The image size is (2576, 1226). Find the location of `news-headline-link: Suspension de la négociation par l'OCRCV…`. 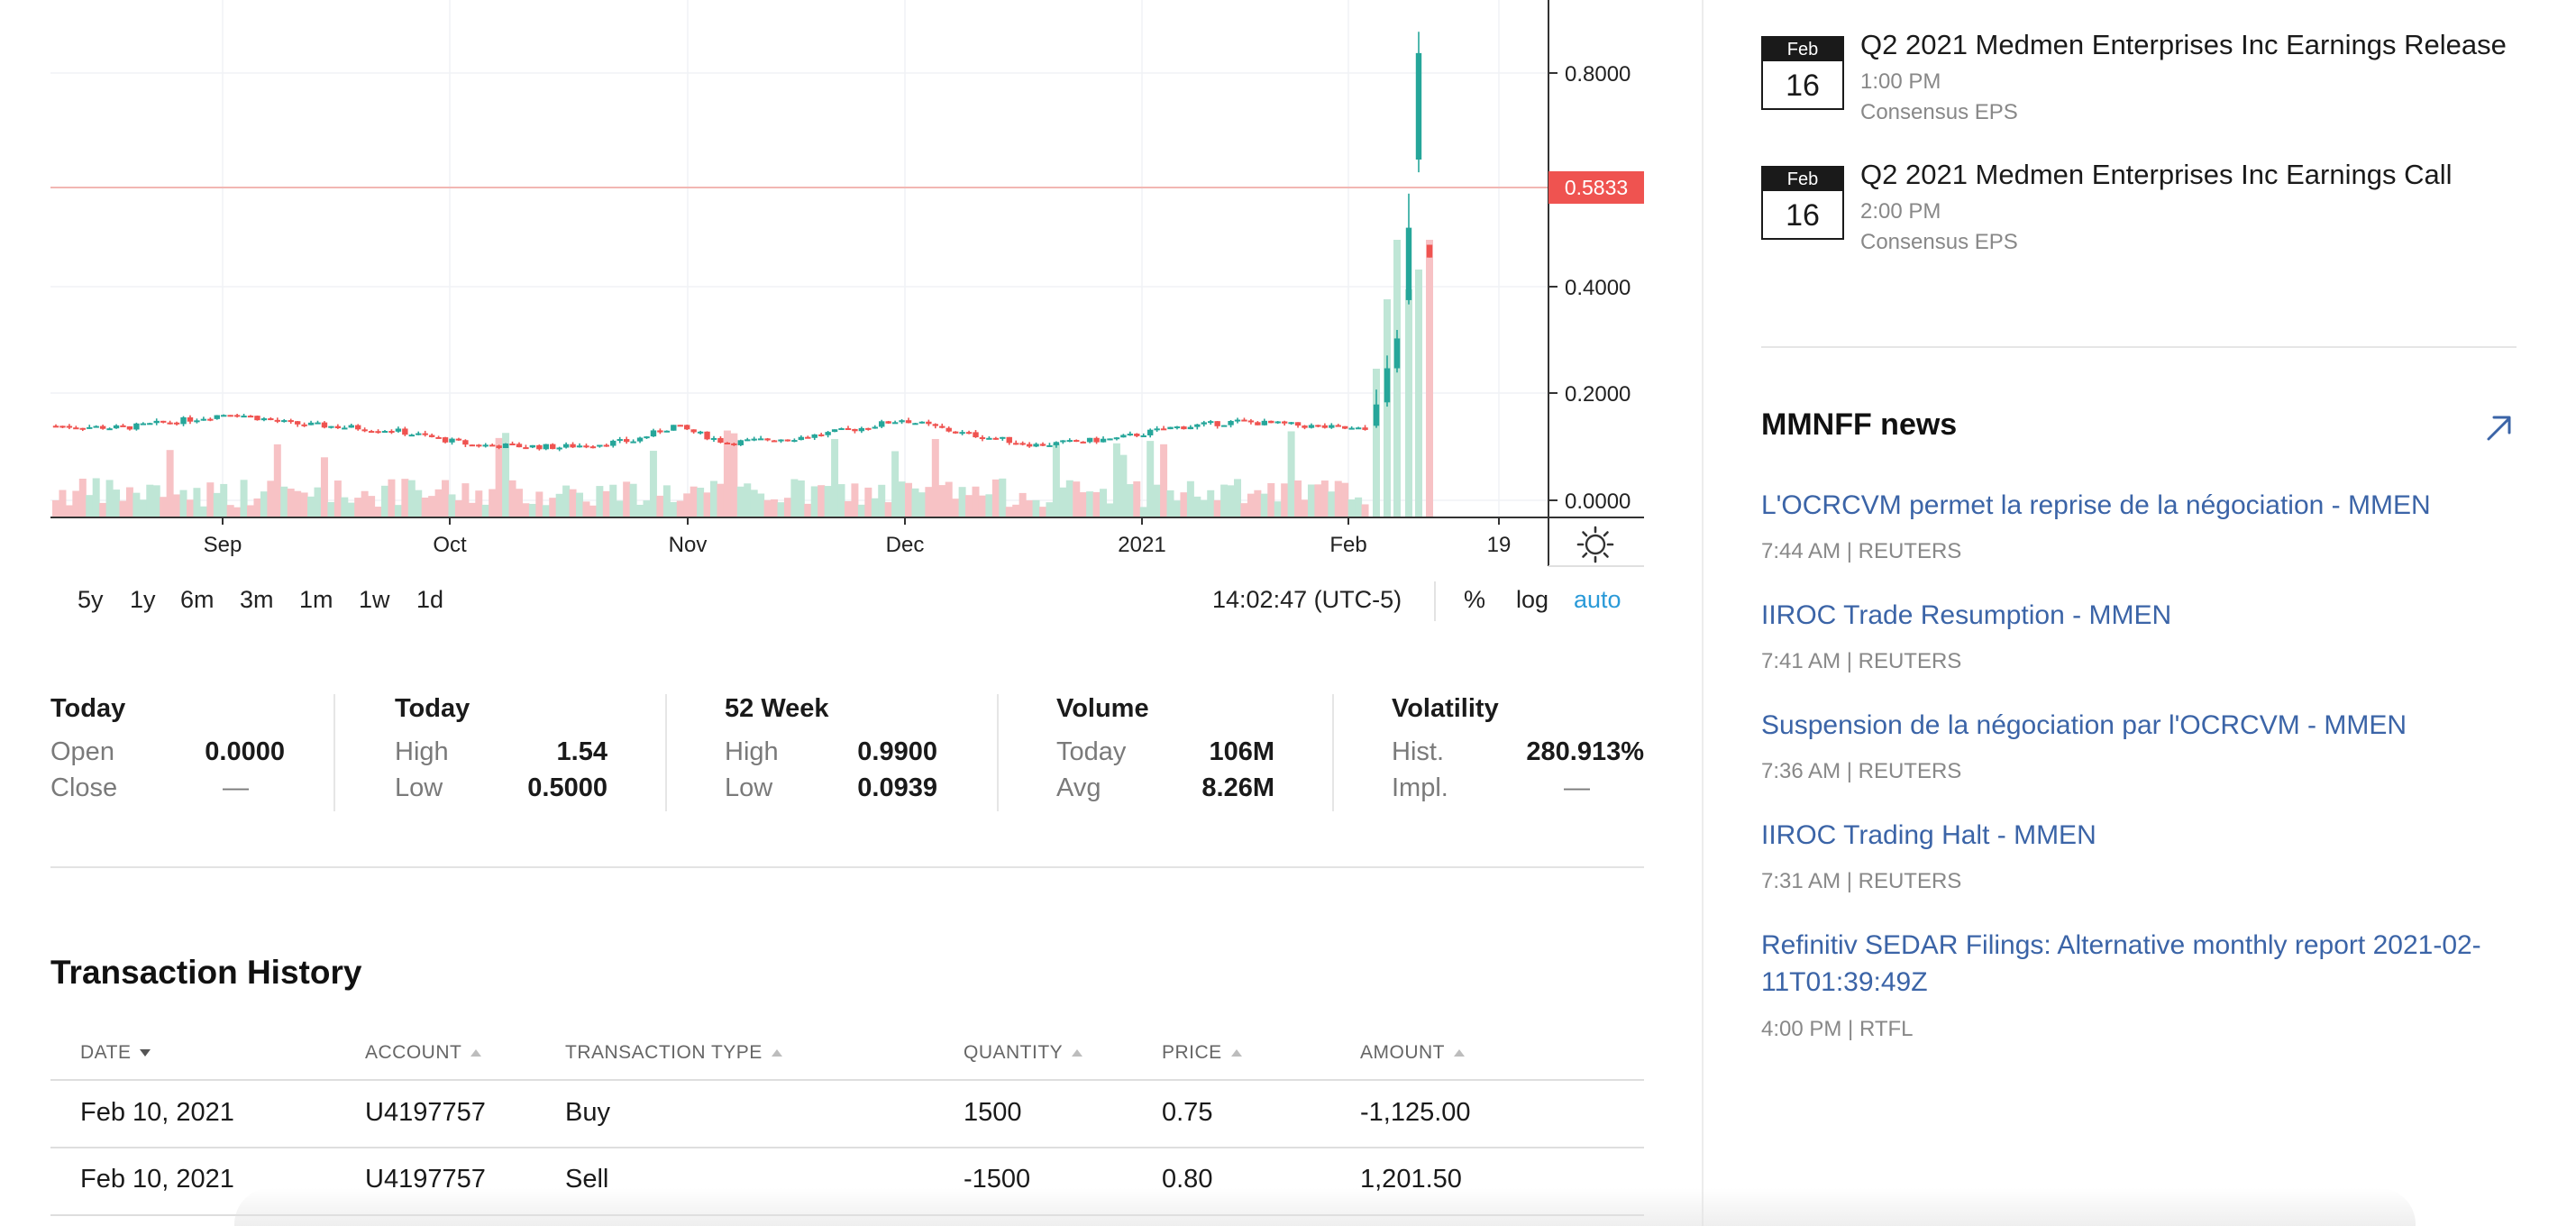

news-headline-link: Suspension de la négociation par l'OCRCV… is located at coordinates (2084, 725).